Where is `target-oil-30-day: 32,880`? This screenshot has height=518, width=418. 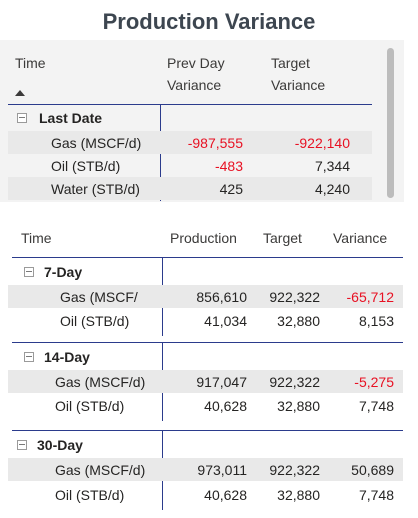
target-oil-30-day: 32,880 is located at coordinates (298, 495).